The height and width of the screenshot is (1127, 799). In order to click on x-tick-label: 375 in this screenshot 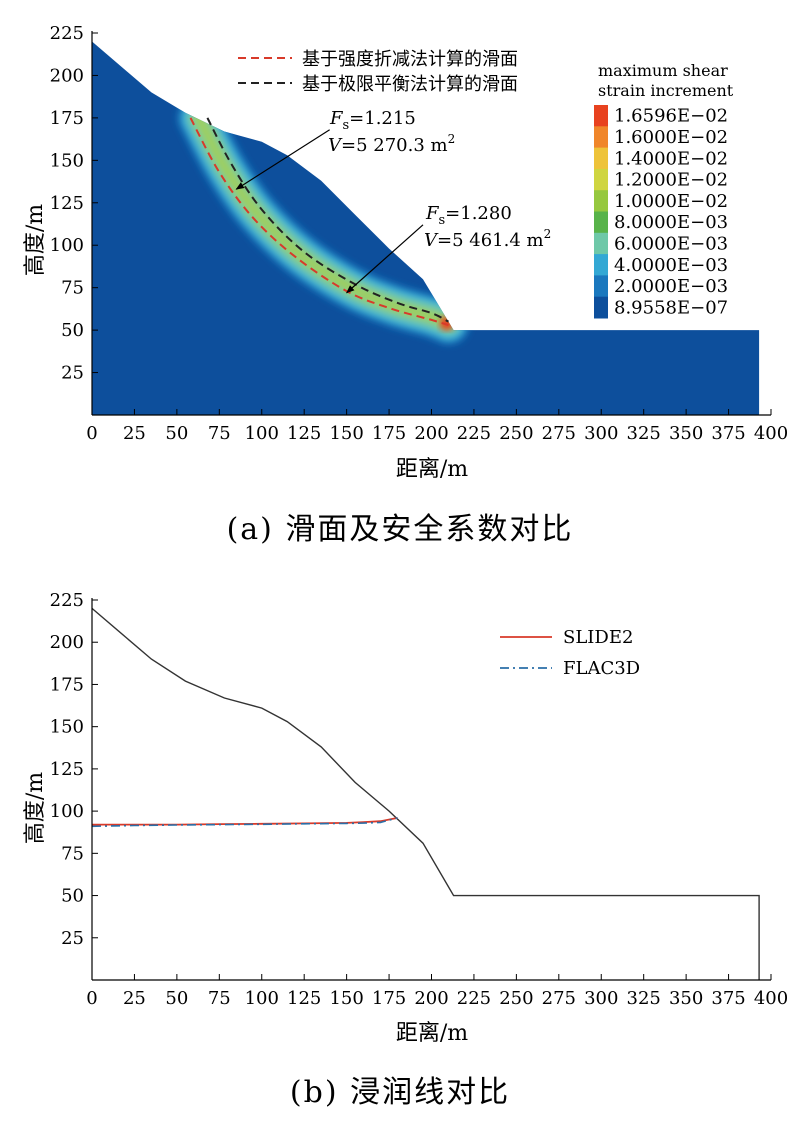, I will do `click(728, 433)`.